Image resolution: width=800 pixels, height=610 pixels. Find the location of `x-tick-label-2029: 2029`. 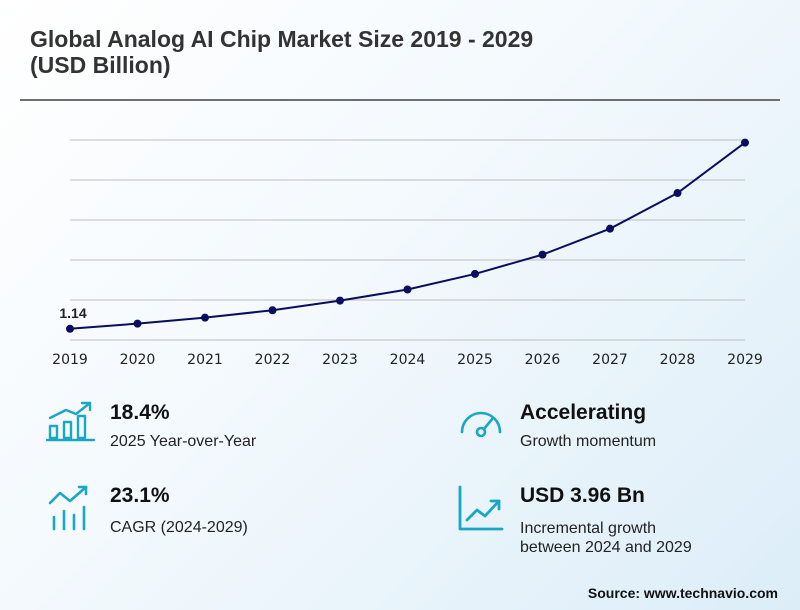

x-tick-label-2029: 2029 is located at coordinates (745, 360).